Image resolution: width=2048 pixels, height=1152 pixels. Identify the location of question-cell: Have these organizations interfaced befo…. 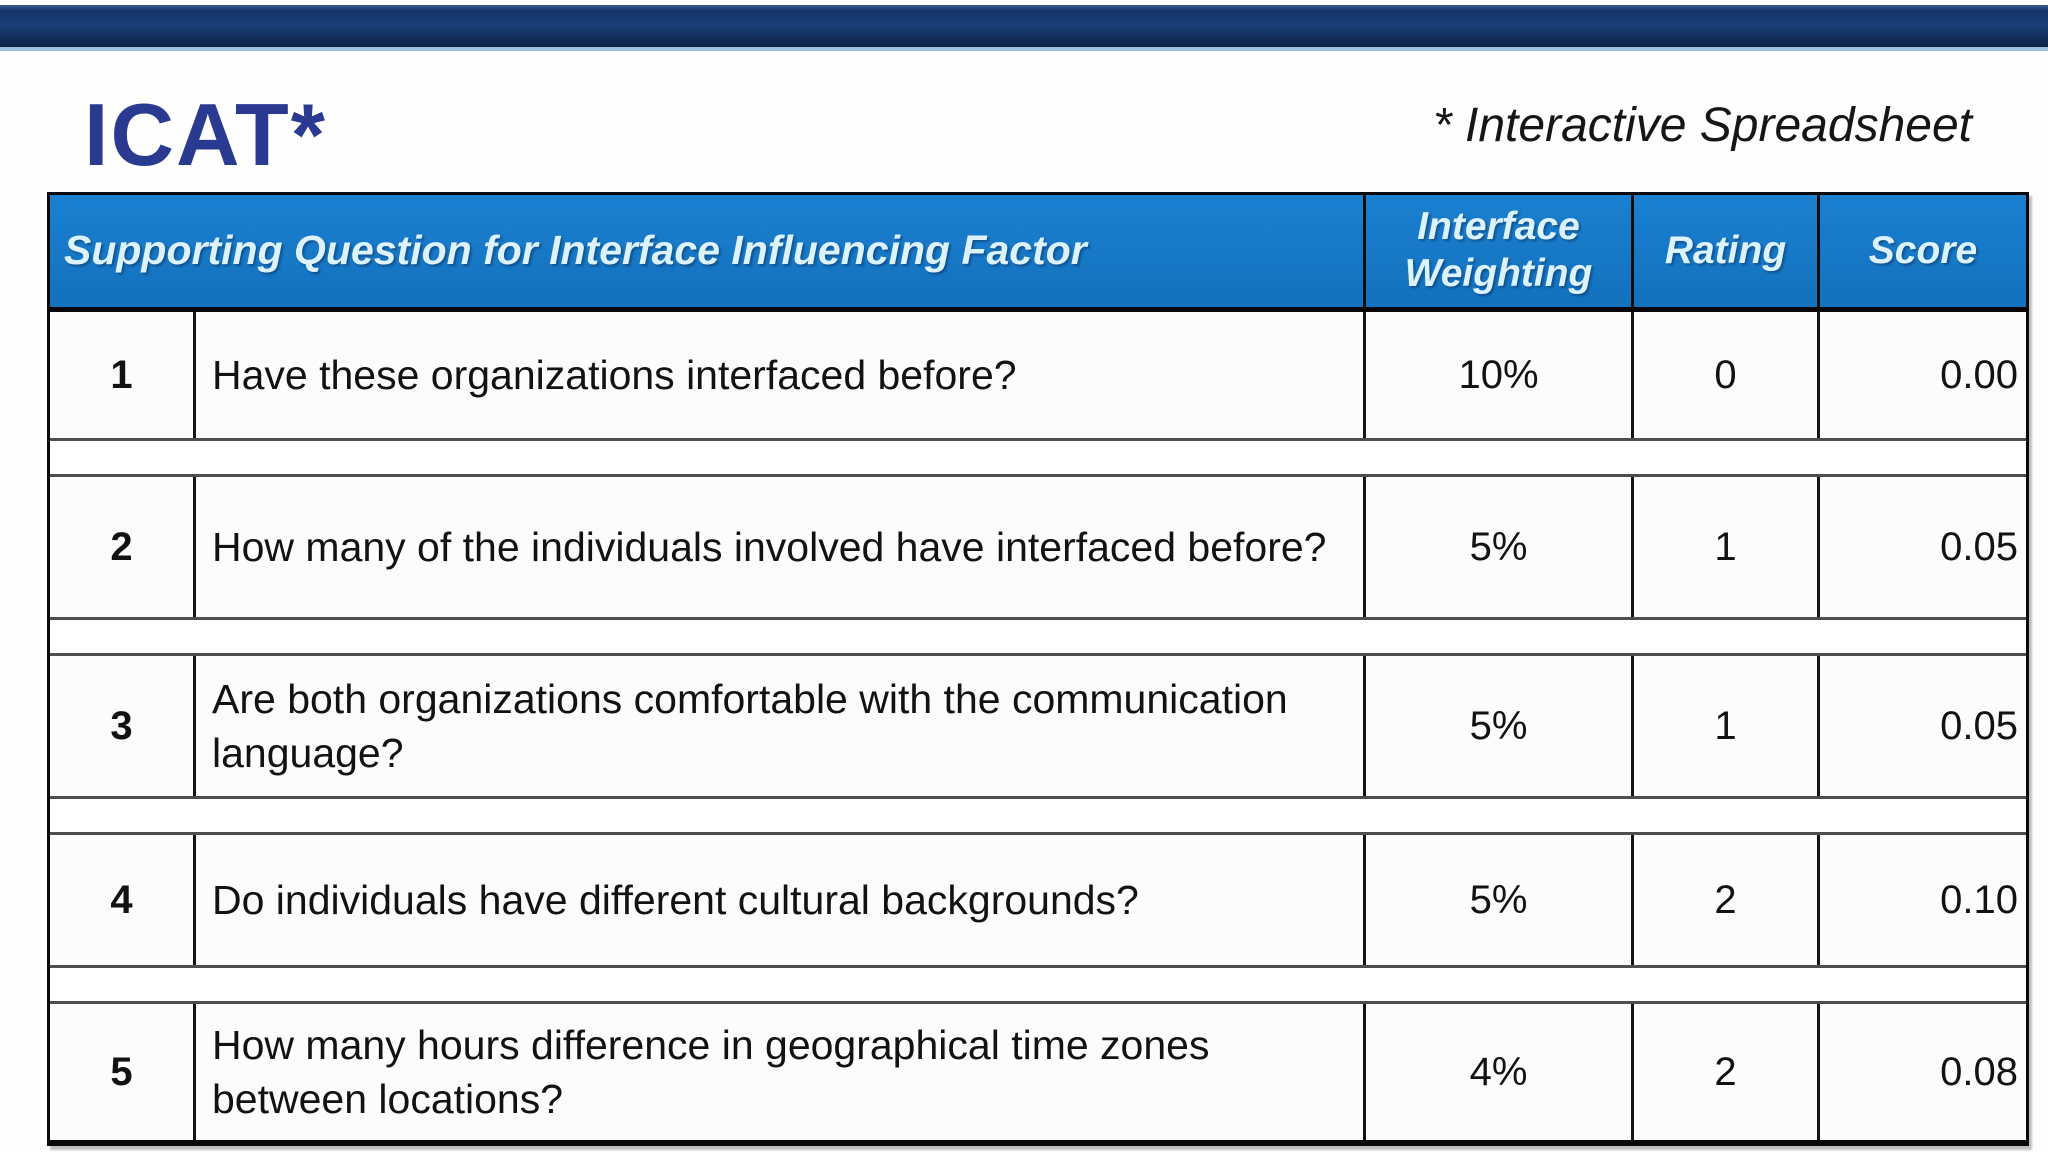
(781, 375).